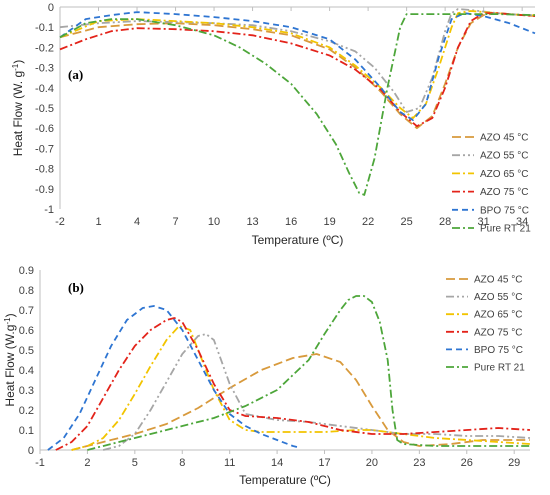 Image resolution: width=550 pixels, height=495 pixels. What do you see at coordinates (60, 222) in the screenshot?
I see `x-tick-label: -2` at bounding box center [60, 222].